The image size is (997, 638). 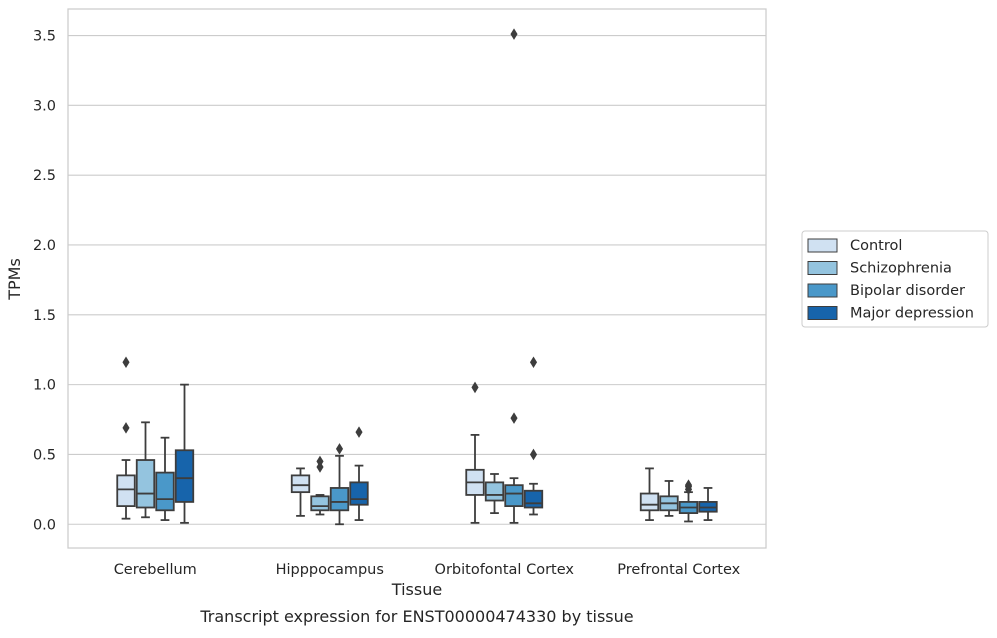 What do you see at coordinates (907, 291) in the screenshot?
I see `legend-label: Bipolar disorder` at bounding box center [907, 291].